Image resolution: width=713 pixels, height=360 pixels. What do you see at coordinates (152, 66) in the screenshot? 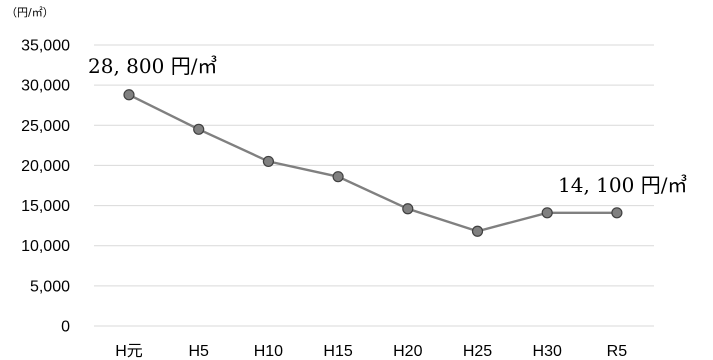
I see `annotation-start-value: 28, 800 円/㎥` at bounding box center [152, 66].